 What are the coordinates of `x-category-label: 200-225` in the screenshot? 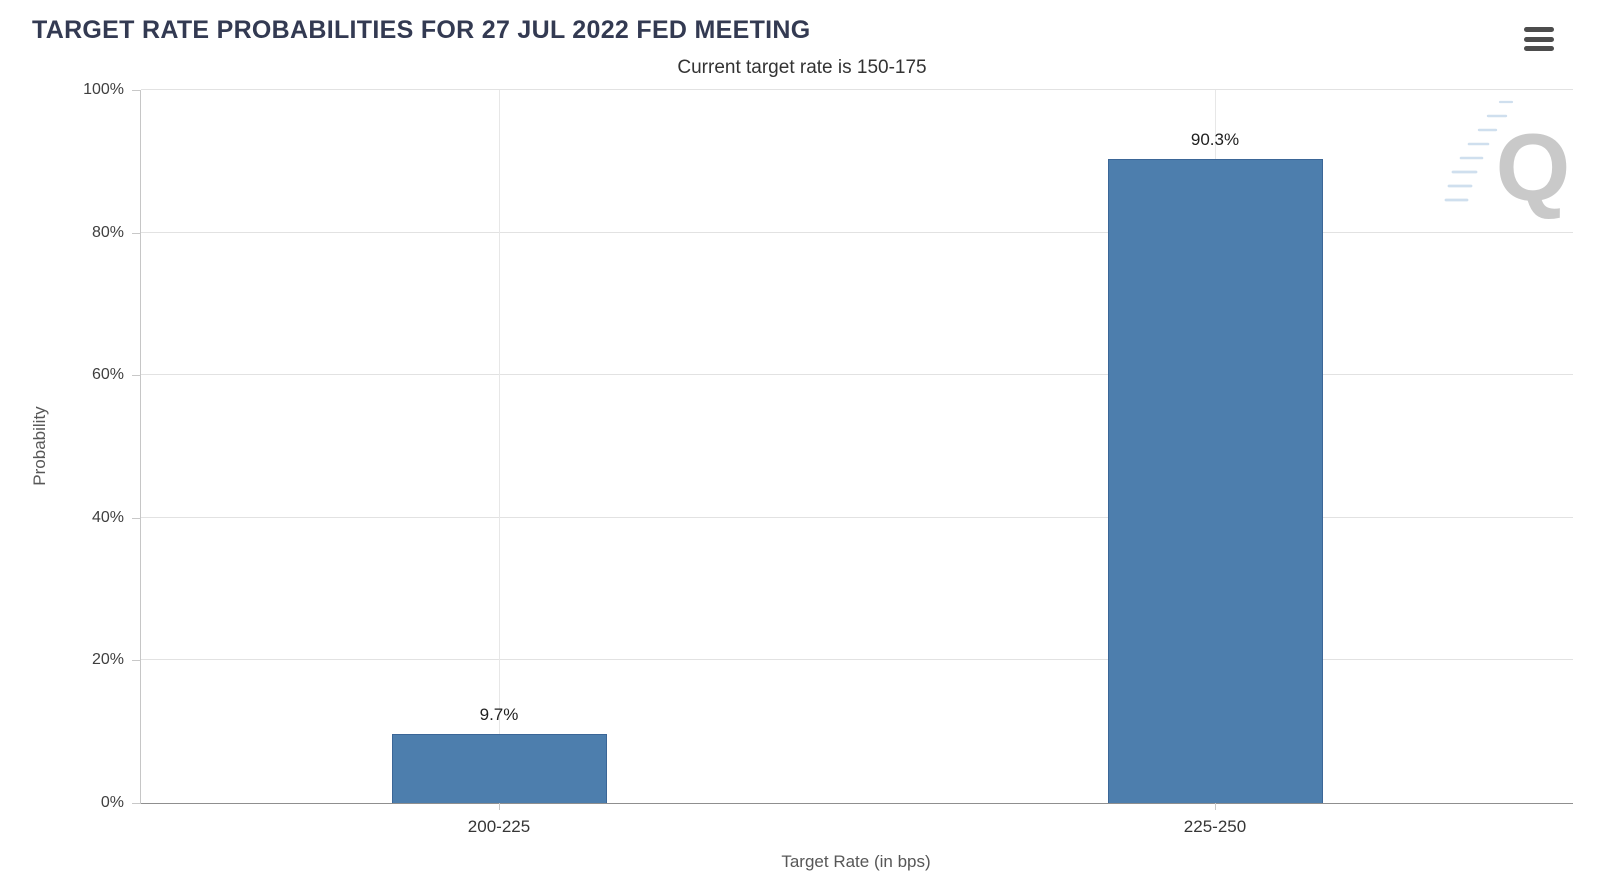 It's located at (499, 826).